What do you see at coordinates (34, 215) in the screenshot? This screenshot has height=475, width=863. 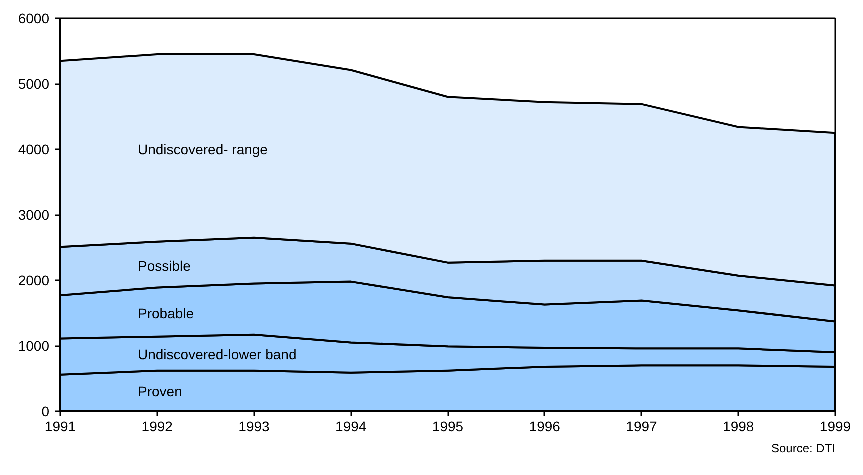 I see `y-tick-label: 3000` at bounding box center [34, 215].